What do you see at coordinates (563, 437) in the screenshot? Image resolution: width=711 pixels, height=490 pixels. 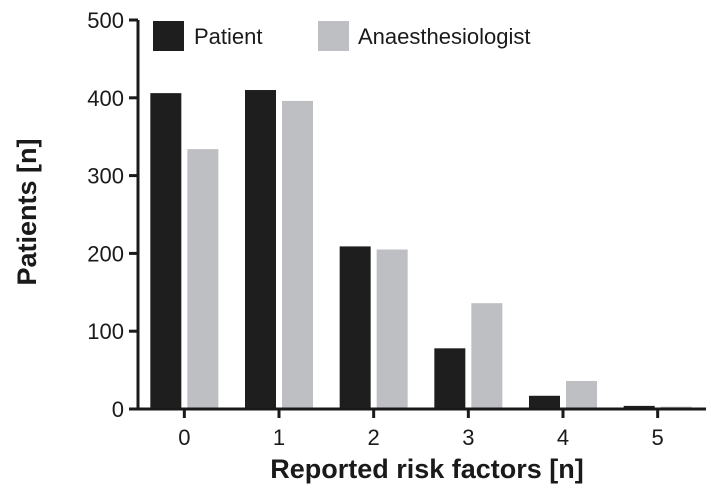 I see `x-tick-label: 4` at bounding box center [563, 437].